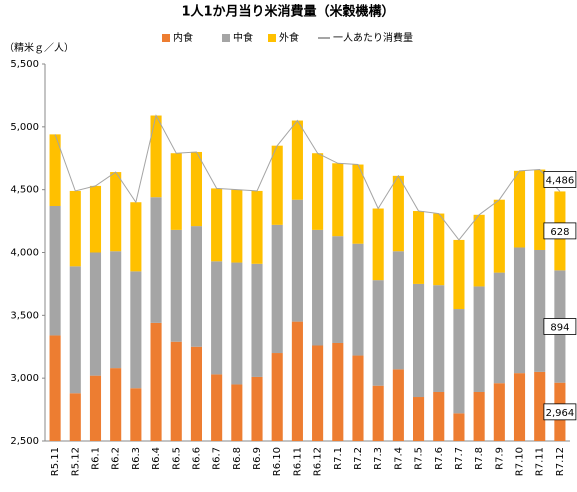 The height and width of the screenshot is (492, 577). I want to click on x-tick-label: R7.1, so click(338, 458).